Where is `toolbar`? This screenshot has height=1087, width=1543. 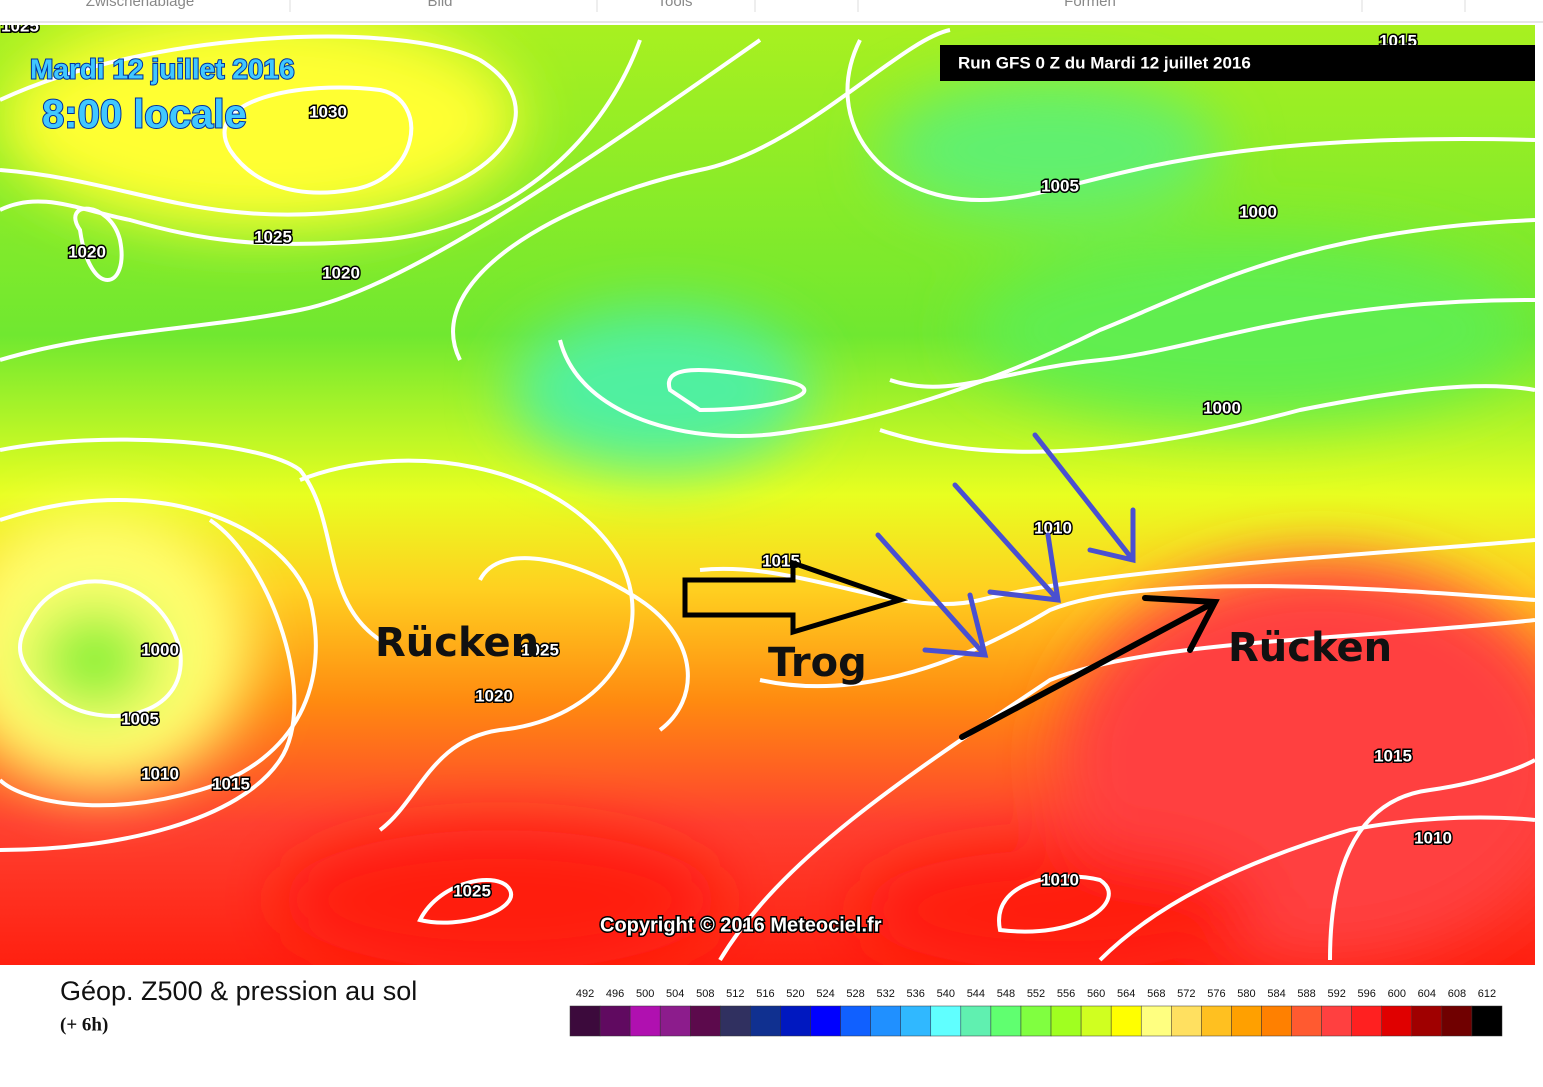
toolbar is located at coordinates (771, 12).